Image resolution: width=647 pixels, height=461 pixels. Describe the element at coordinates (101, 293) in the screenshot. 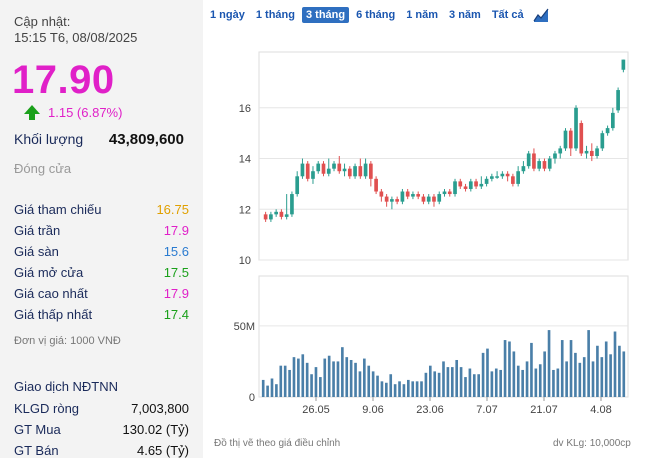

I see `price-row: Giá cao nhất 17.9` at that location.